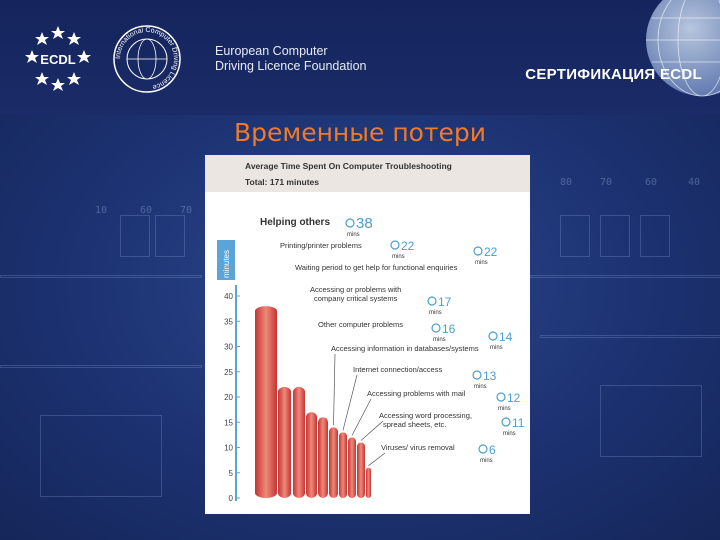 The height and width of the screenshot is (540, 720). What do you see at coordinates (231, 498) in the screenshot?
I see `y-tick-label: 0` at bounding box center [231, 498].